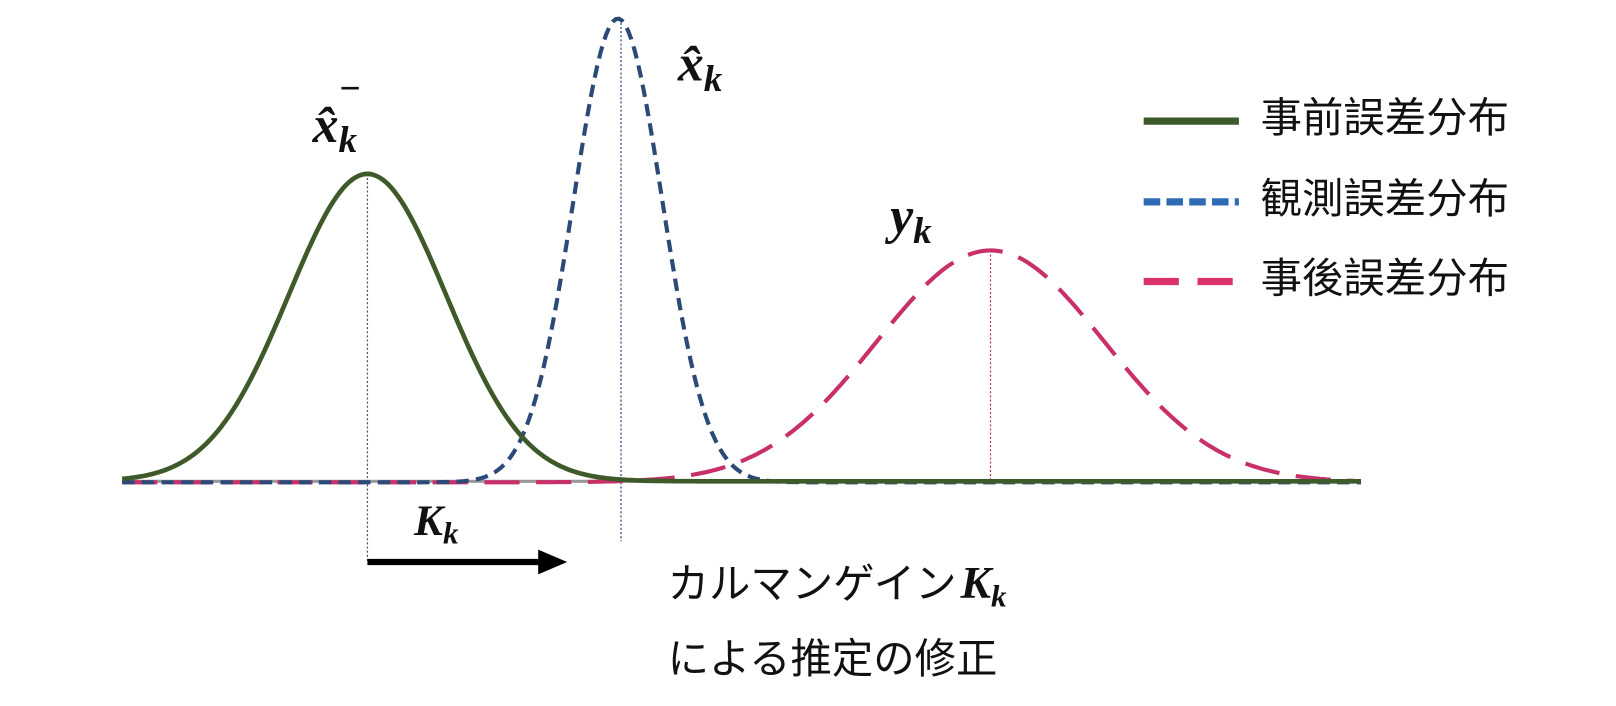 The height and width of the screenshot is (706, 1616). I want to click on legend-label: 事前誤差分布, so click(1385, 118).